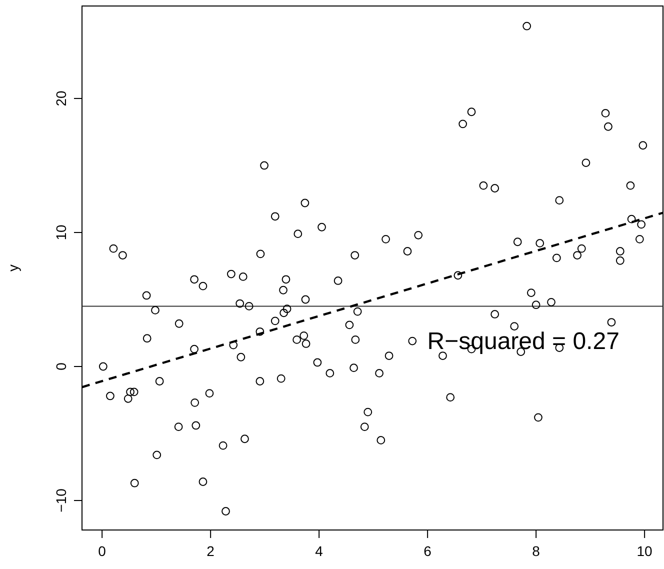 The width and height of the screenshot is (664, 569). Describe the element at coordinates (61, 366) in the screenshot. I see `y-tick-label: 0` at that location.